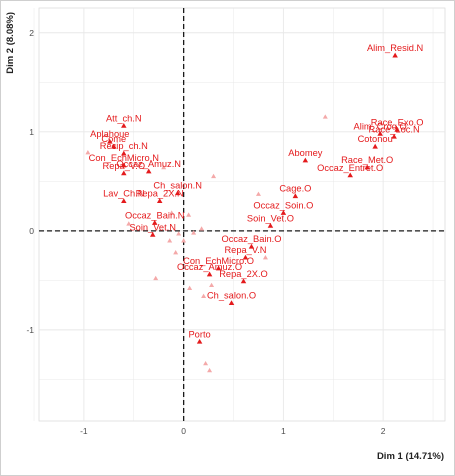 This screenshot has width=455, height=476. I want to click on y-tick-label: 2, so click(31, 33).